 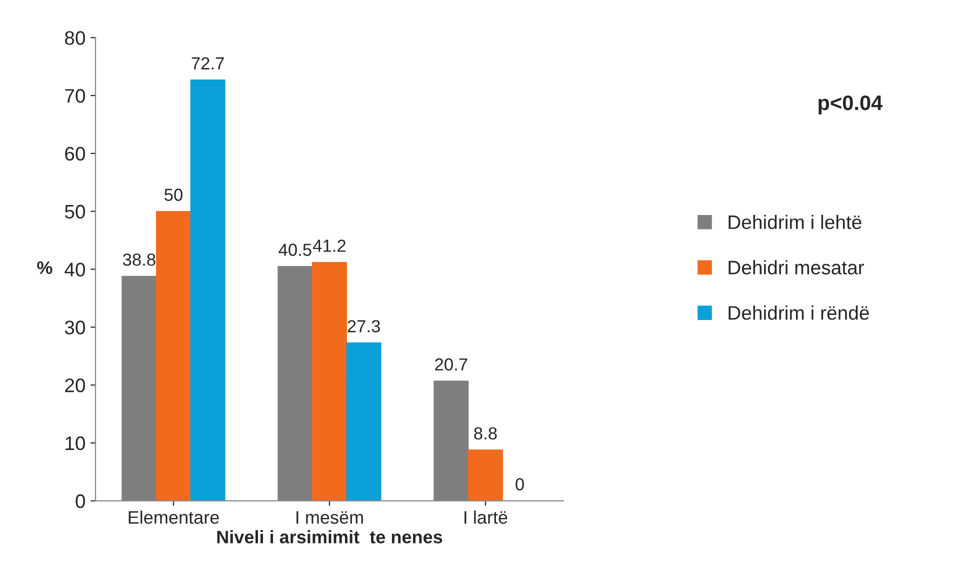 What do you see at coordinates (451, 364) in the screenshot?
I see `data-label: 20.7` at bounding box center [451, 364].